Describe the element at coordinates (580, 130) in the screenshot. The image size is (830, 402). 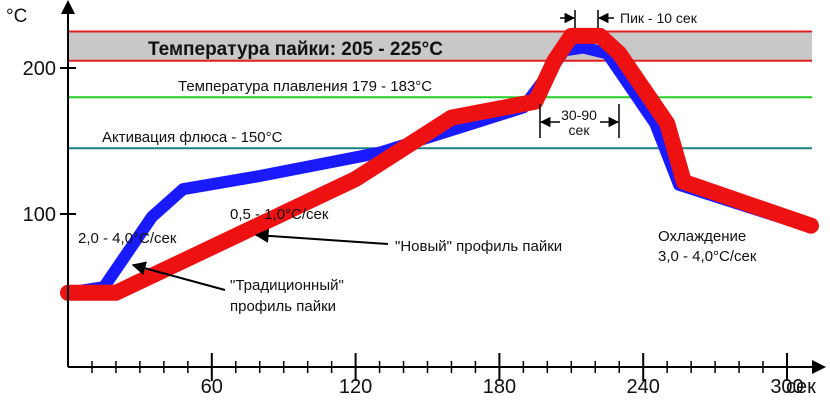
I see `tal-label-line2: сек` at that location.